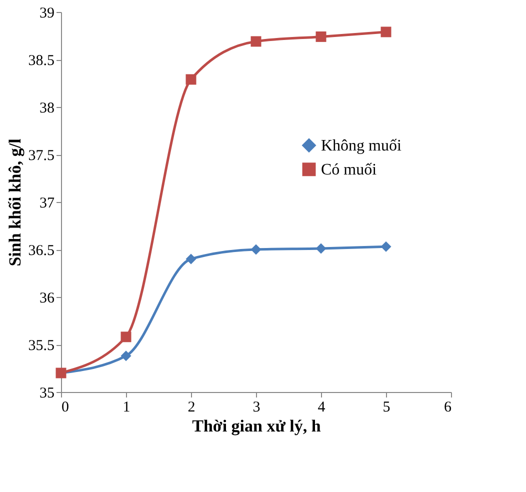 The width and height of the screenshot is (526, 492). Describe the element at coordinates (65, 408) in the screenshot. I see `x-tick-label: 0` at that location.